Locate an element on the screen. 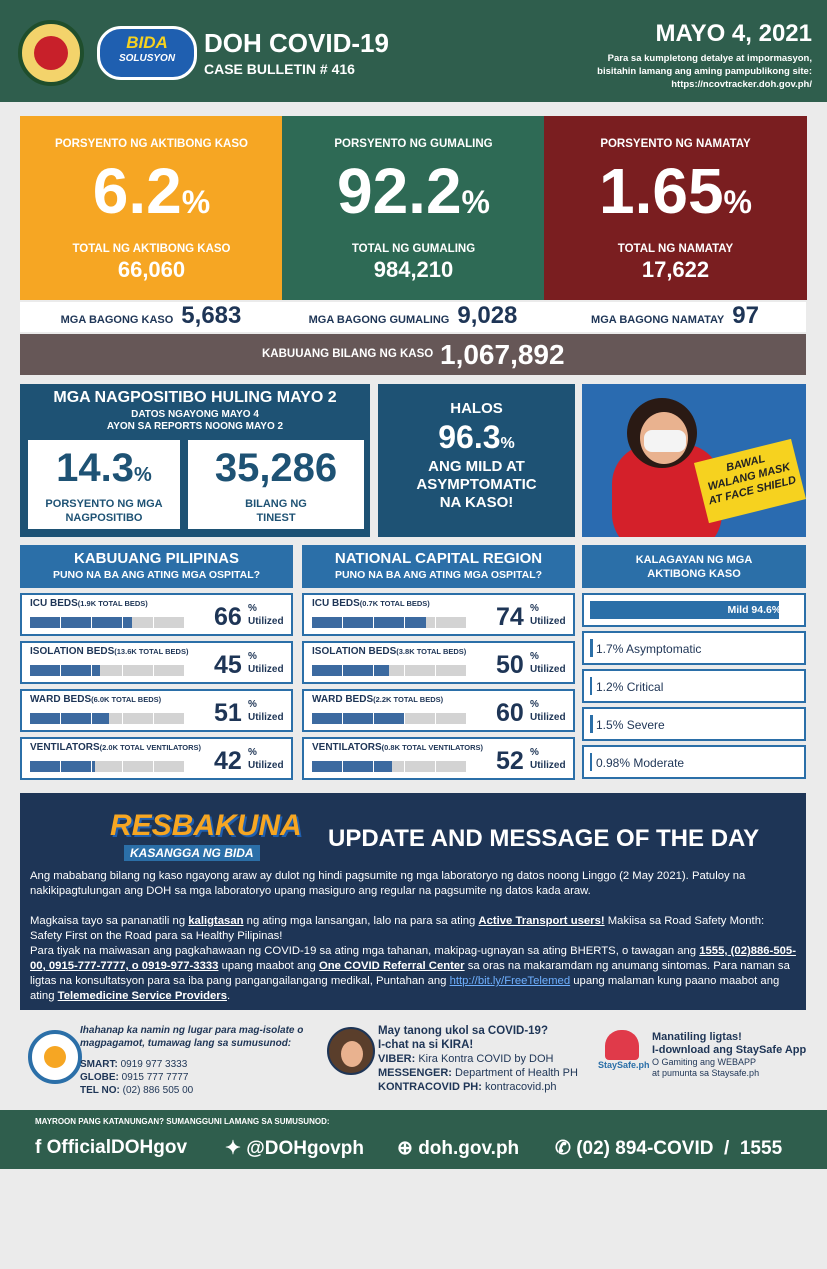  status-label: Critical is located at coordinates (645, 687).